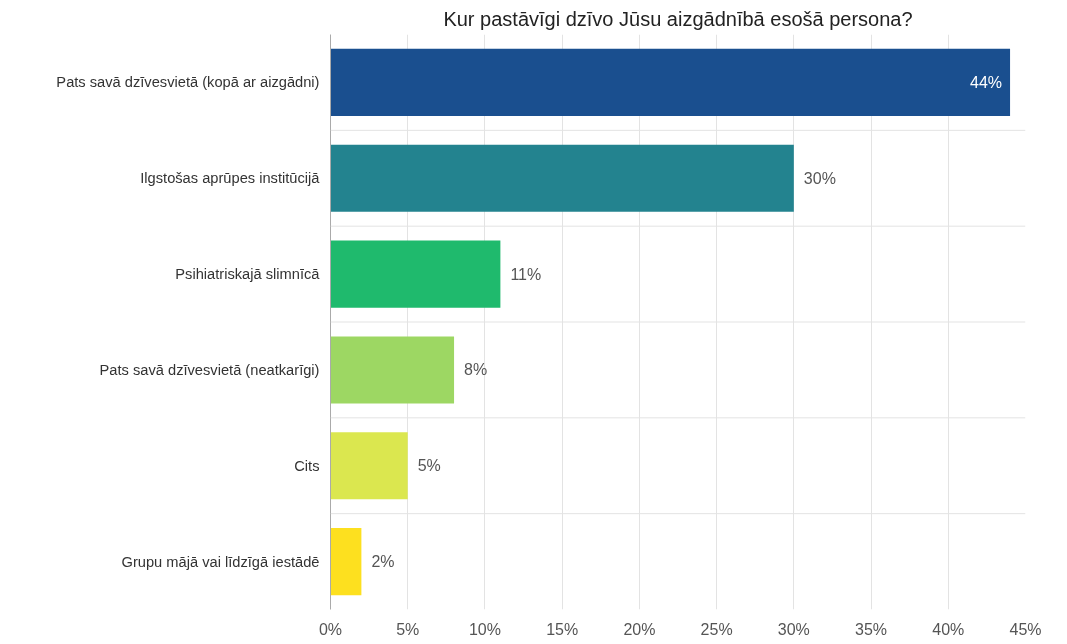 This screenshot has width=1067, height=644. I want to click on x-tick-label: 35%, so click(871, 629).